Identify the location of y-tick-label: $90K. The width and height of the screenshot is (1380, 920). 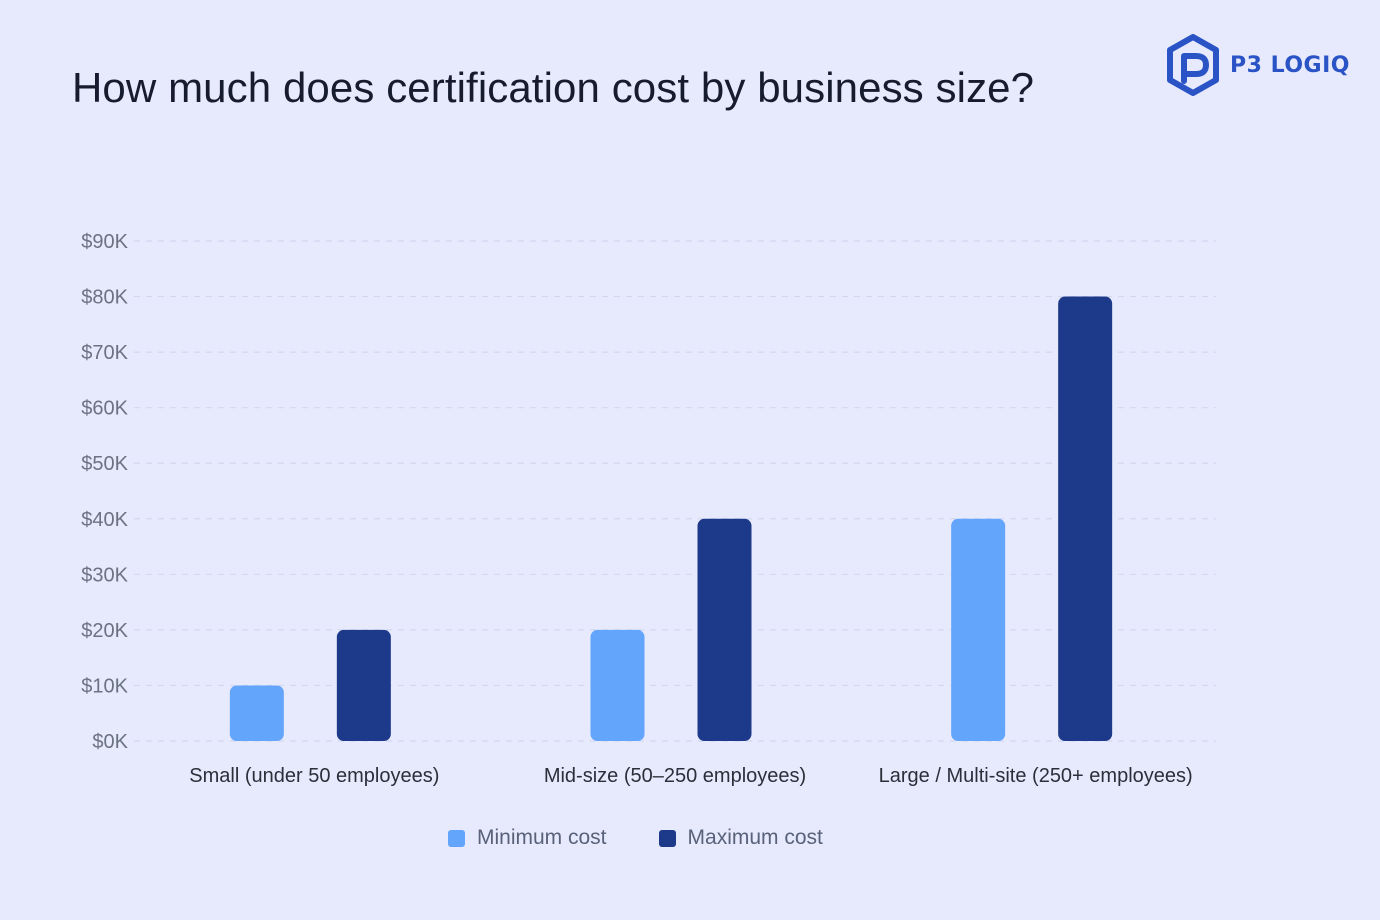
(104, 242).